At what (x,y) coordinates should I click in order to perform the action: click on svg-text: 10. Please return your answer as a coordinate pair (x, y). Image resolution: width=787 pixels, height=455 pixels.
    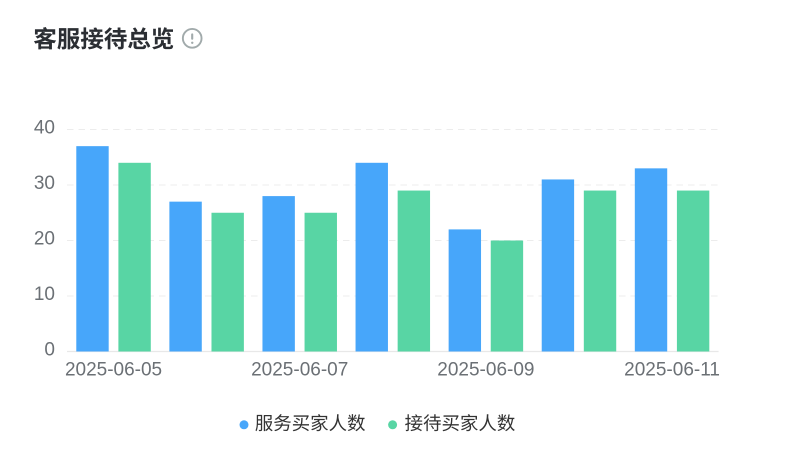
    Looking at the image, I should click on (44, 294).